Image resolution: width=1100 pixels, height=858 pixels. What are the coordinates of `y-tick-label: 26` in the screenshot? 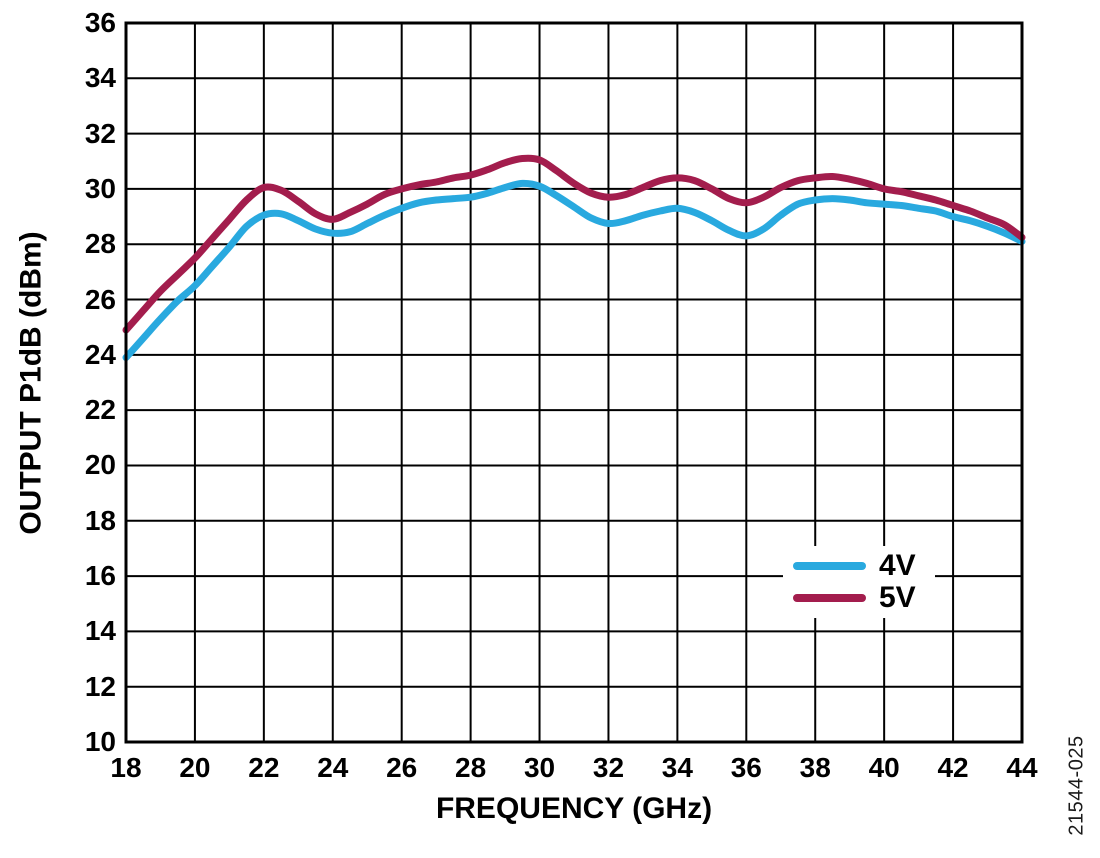 It's located at (100, 299).